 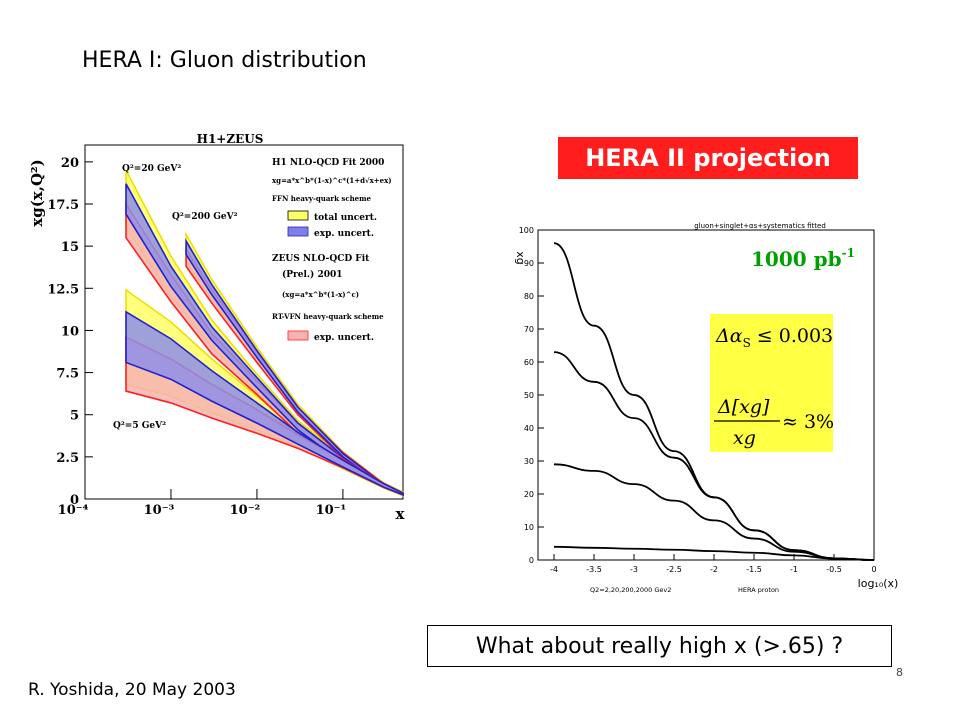 I want to click on x-tick-label: -1.5, so click(x=754, y=569).